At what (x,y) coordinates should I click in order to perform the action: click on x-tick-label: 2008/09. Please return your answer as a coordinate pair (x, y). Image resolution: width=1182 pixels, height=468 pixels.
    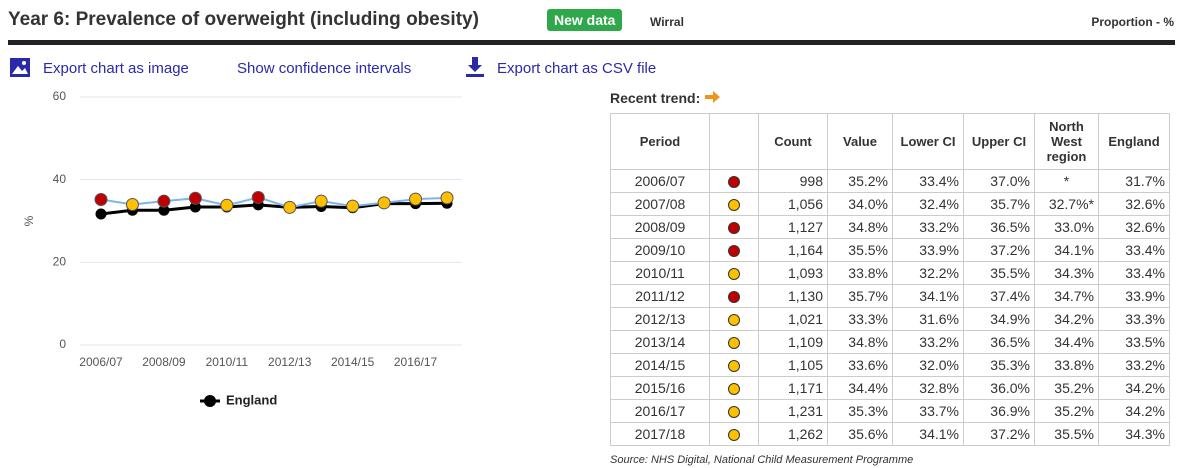
    Looking at the image, I should click on (164, 362).